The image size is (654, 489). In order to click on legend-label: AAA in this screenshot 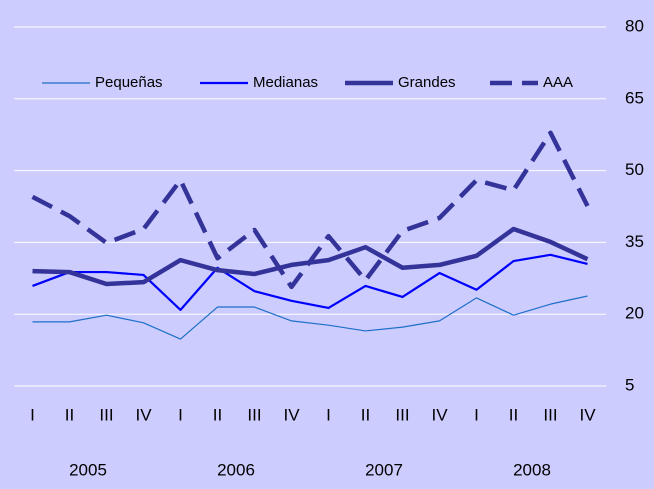, I will do `click(558, 82)`.